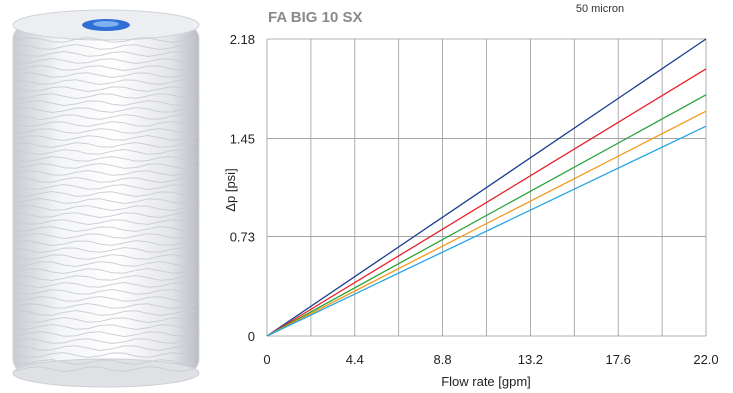 The image size is (733, 393). I want to click on x-tick-label: 0, so click(266, 359).